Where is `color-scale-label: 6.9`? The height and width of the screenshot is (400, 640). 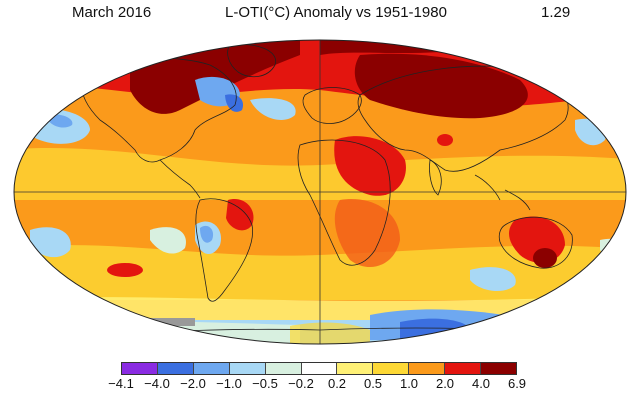 color-scale-label: 6.9 is located at coordinates (517, 383).